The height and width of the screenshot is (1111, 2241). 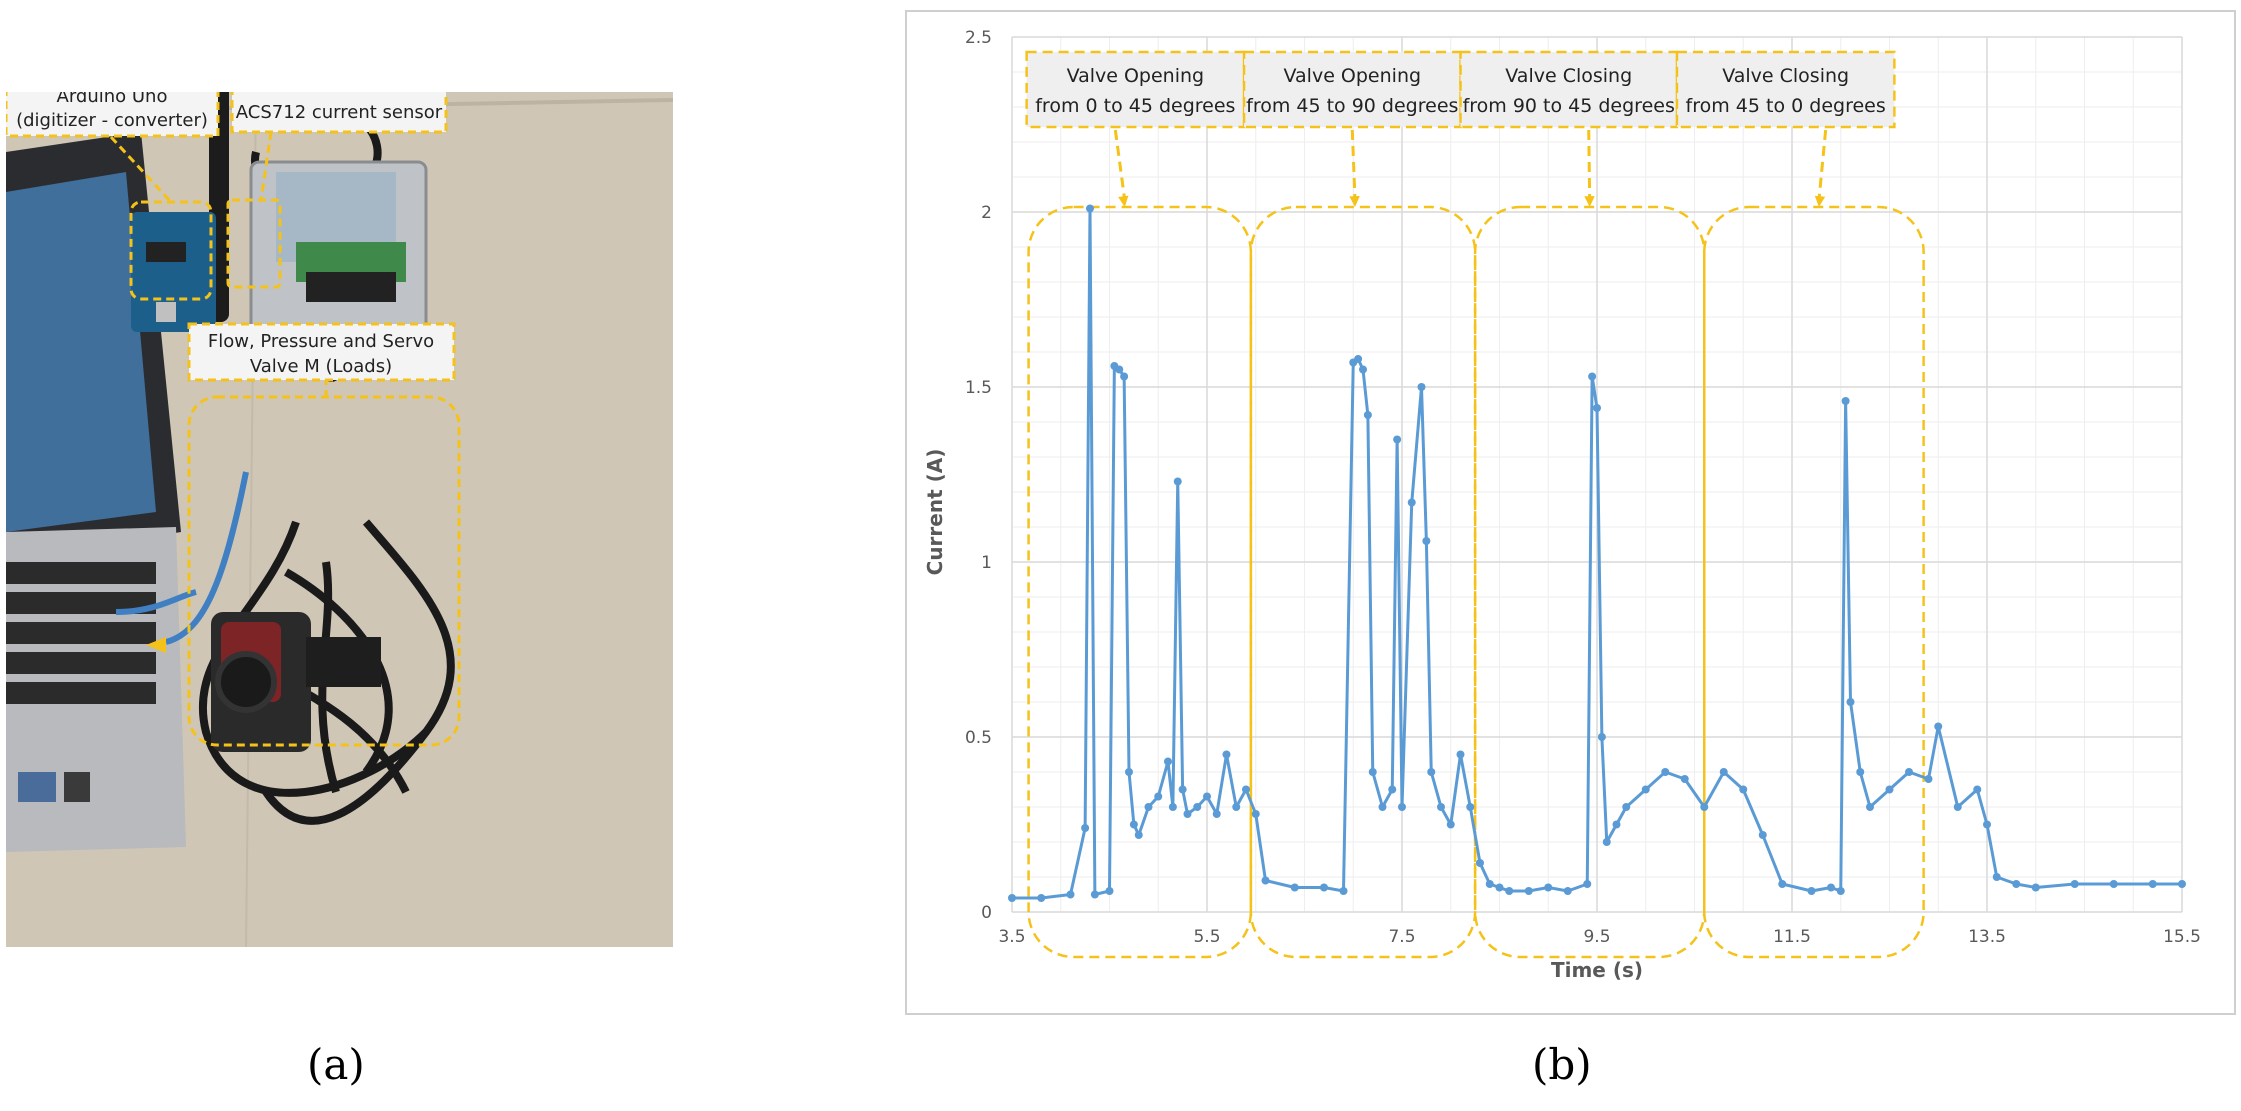 What do you see at coordinates (935, 512) in the screenshot?
I see `y-axis-label: Current (A)` at bounding box center [935, 512].